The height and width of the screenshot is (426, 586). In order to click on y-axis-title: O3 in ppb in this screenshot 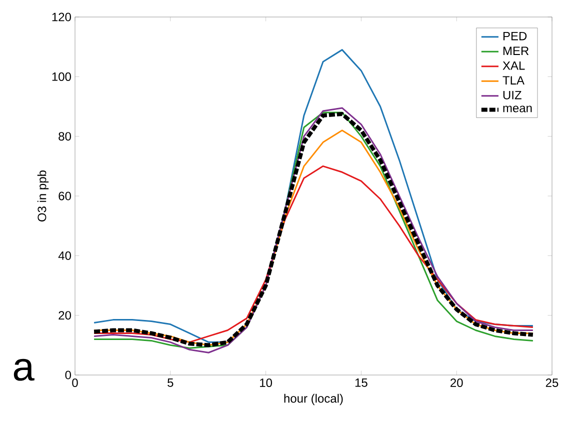, I will do `click(43, 196)`.